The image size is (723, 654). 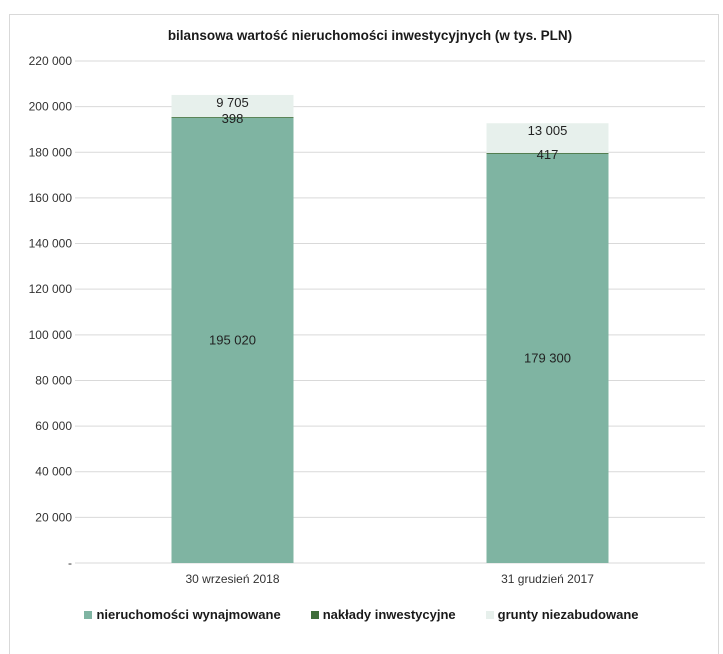 What do you see at coordinates (489, 614) in the screenshot?
I see `legend-swatch-land` at bounding box center [489, 614].